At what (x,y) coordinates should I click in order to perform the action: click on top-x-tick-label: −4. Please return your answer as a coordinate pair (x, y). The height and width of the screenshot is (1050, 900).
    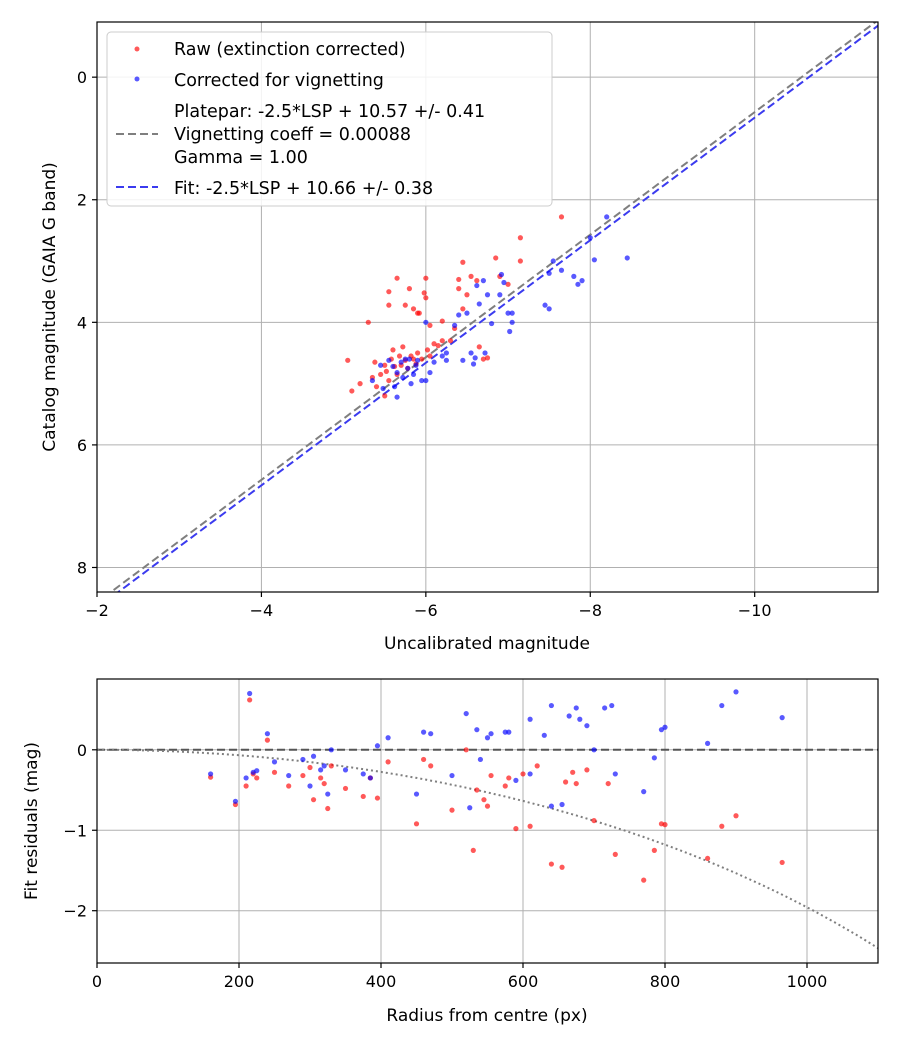
    Looking at the image, I should click on (262, 610).